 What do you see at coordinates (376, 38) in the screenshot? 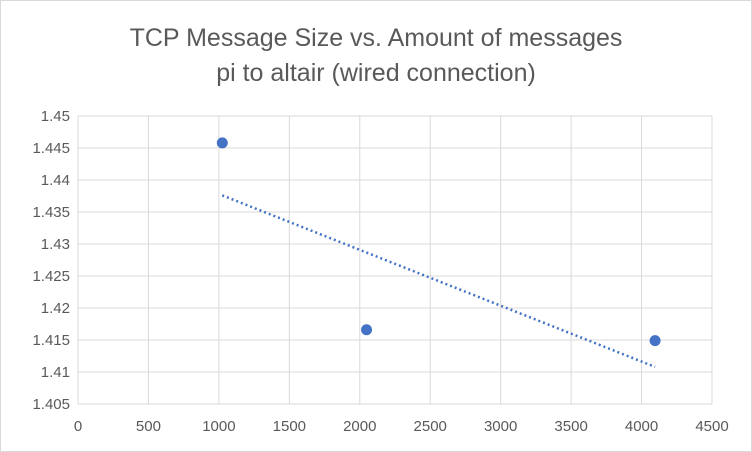
I see `chart-title: TCP Message Size vs. Amount of messages` at bounding box center [376, 38].